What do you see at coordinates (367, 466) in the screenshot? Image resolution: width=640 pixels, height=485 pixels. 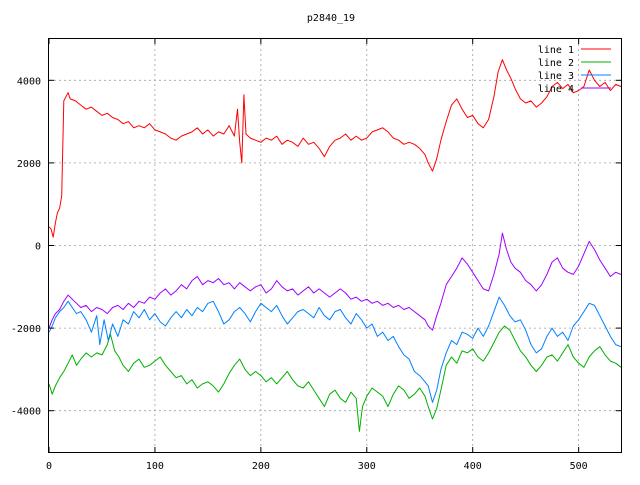 I see `x-tick-label: 300` at bounding box center [367, 466].